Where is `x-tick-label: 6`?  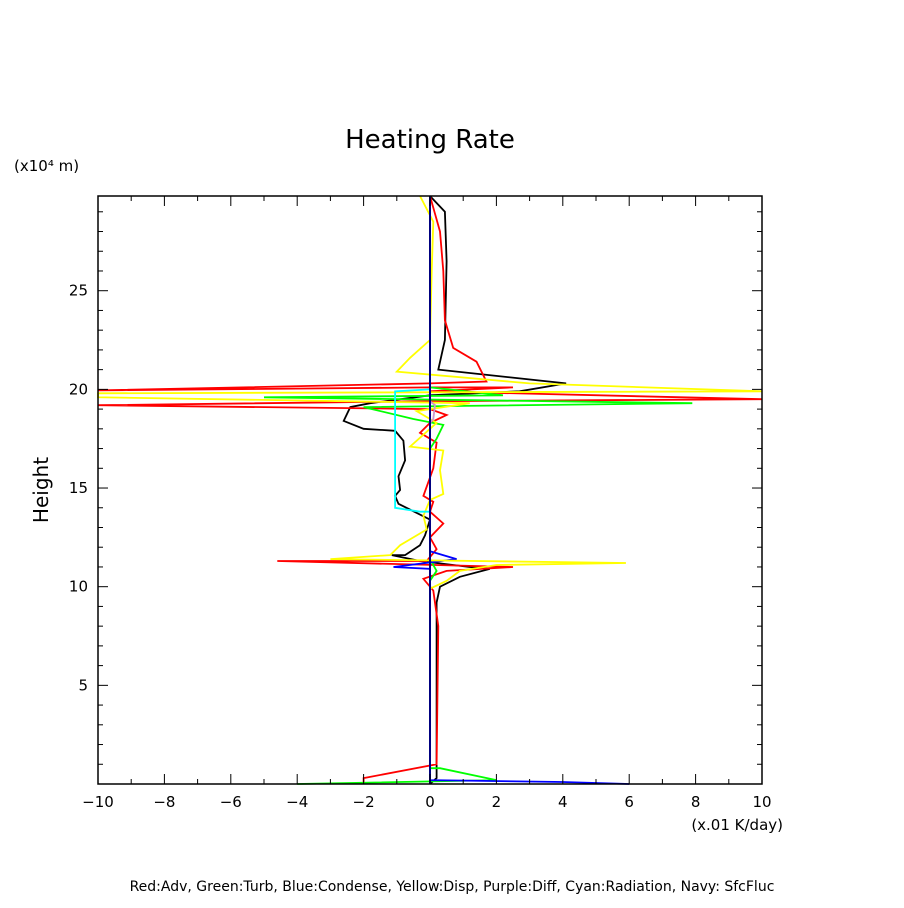 x-tick-label: 6 is located at coordinates (629, 802).